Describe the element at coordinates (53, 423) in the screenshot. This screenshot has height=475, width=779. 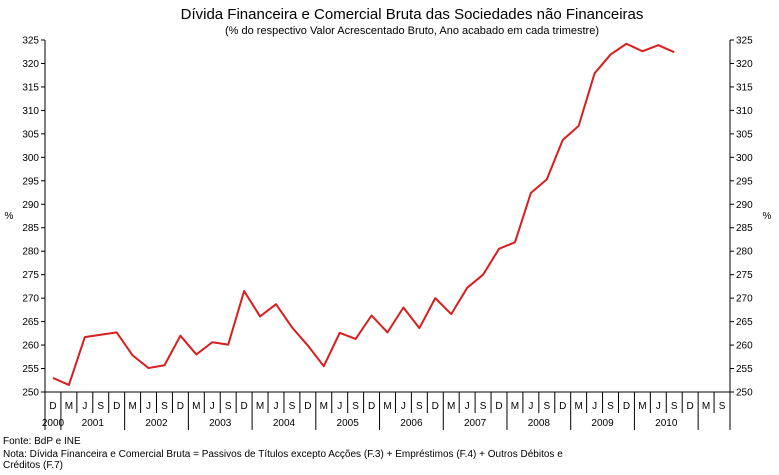
I see `x-year-label: 2000` at that location.